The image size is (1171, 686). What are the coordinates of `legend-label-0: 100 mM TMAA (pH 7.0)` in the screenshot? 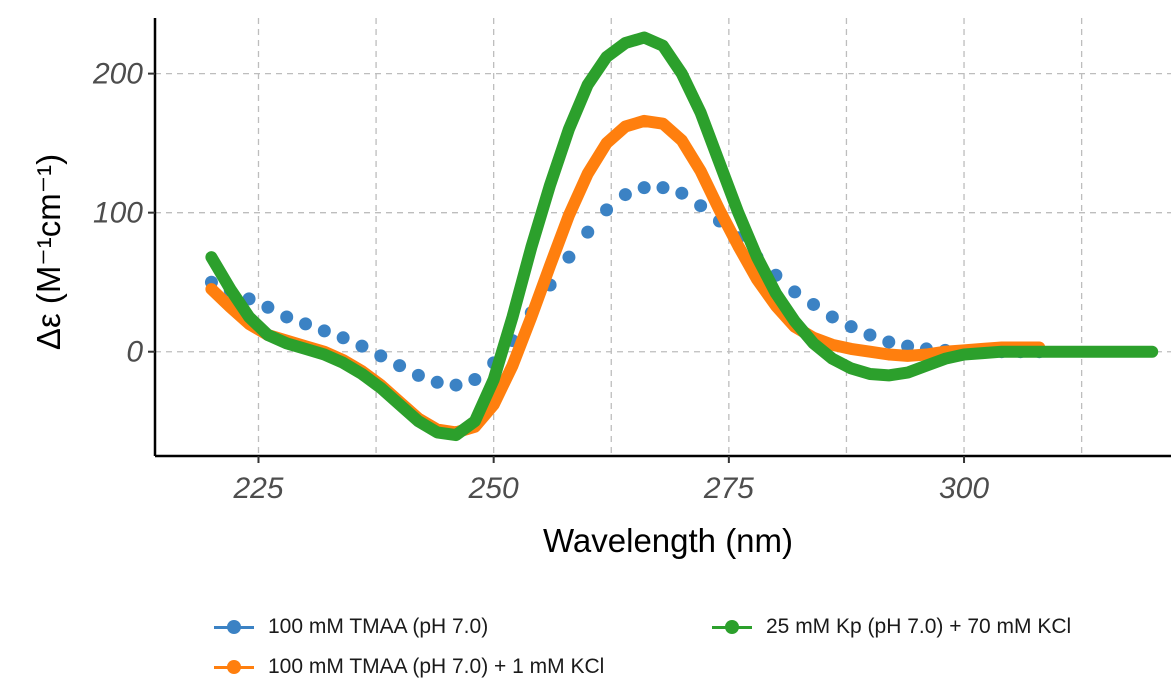 It's located at (378, 626).